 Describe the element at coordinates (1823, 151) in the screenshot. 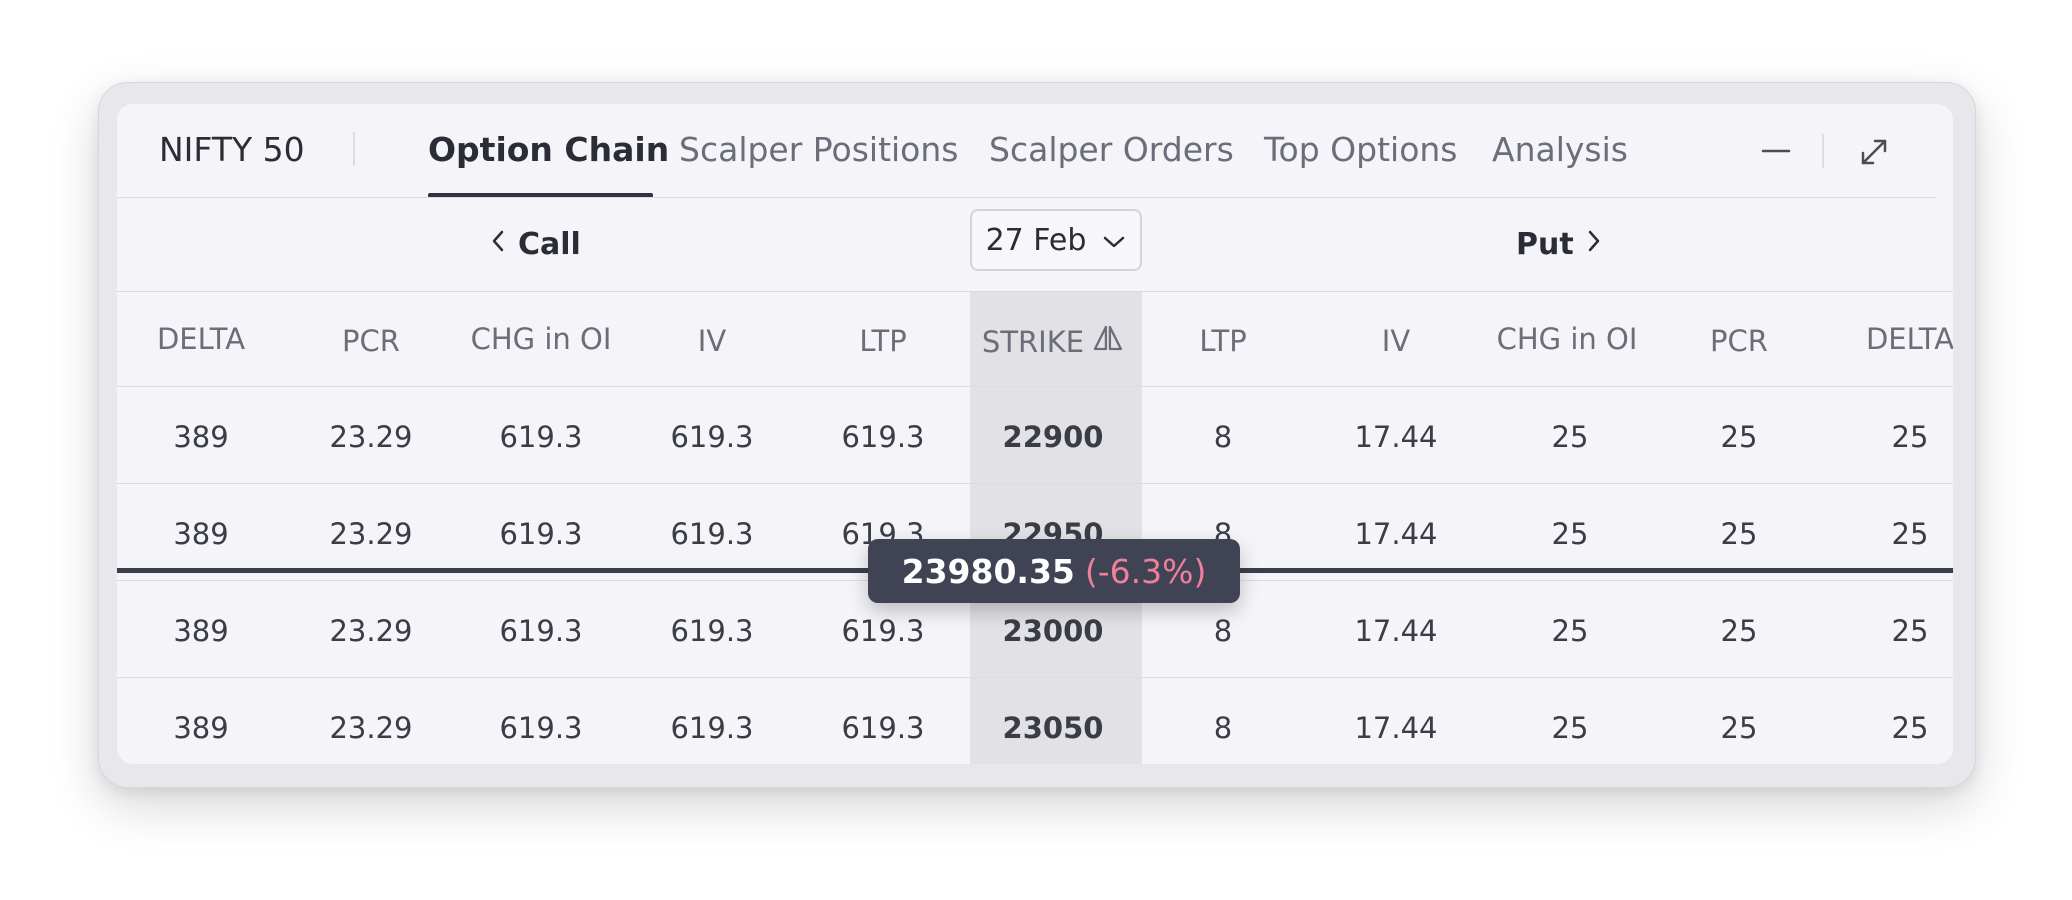

I see `icon-divider` at that location.